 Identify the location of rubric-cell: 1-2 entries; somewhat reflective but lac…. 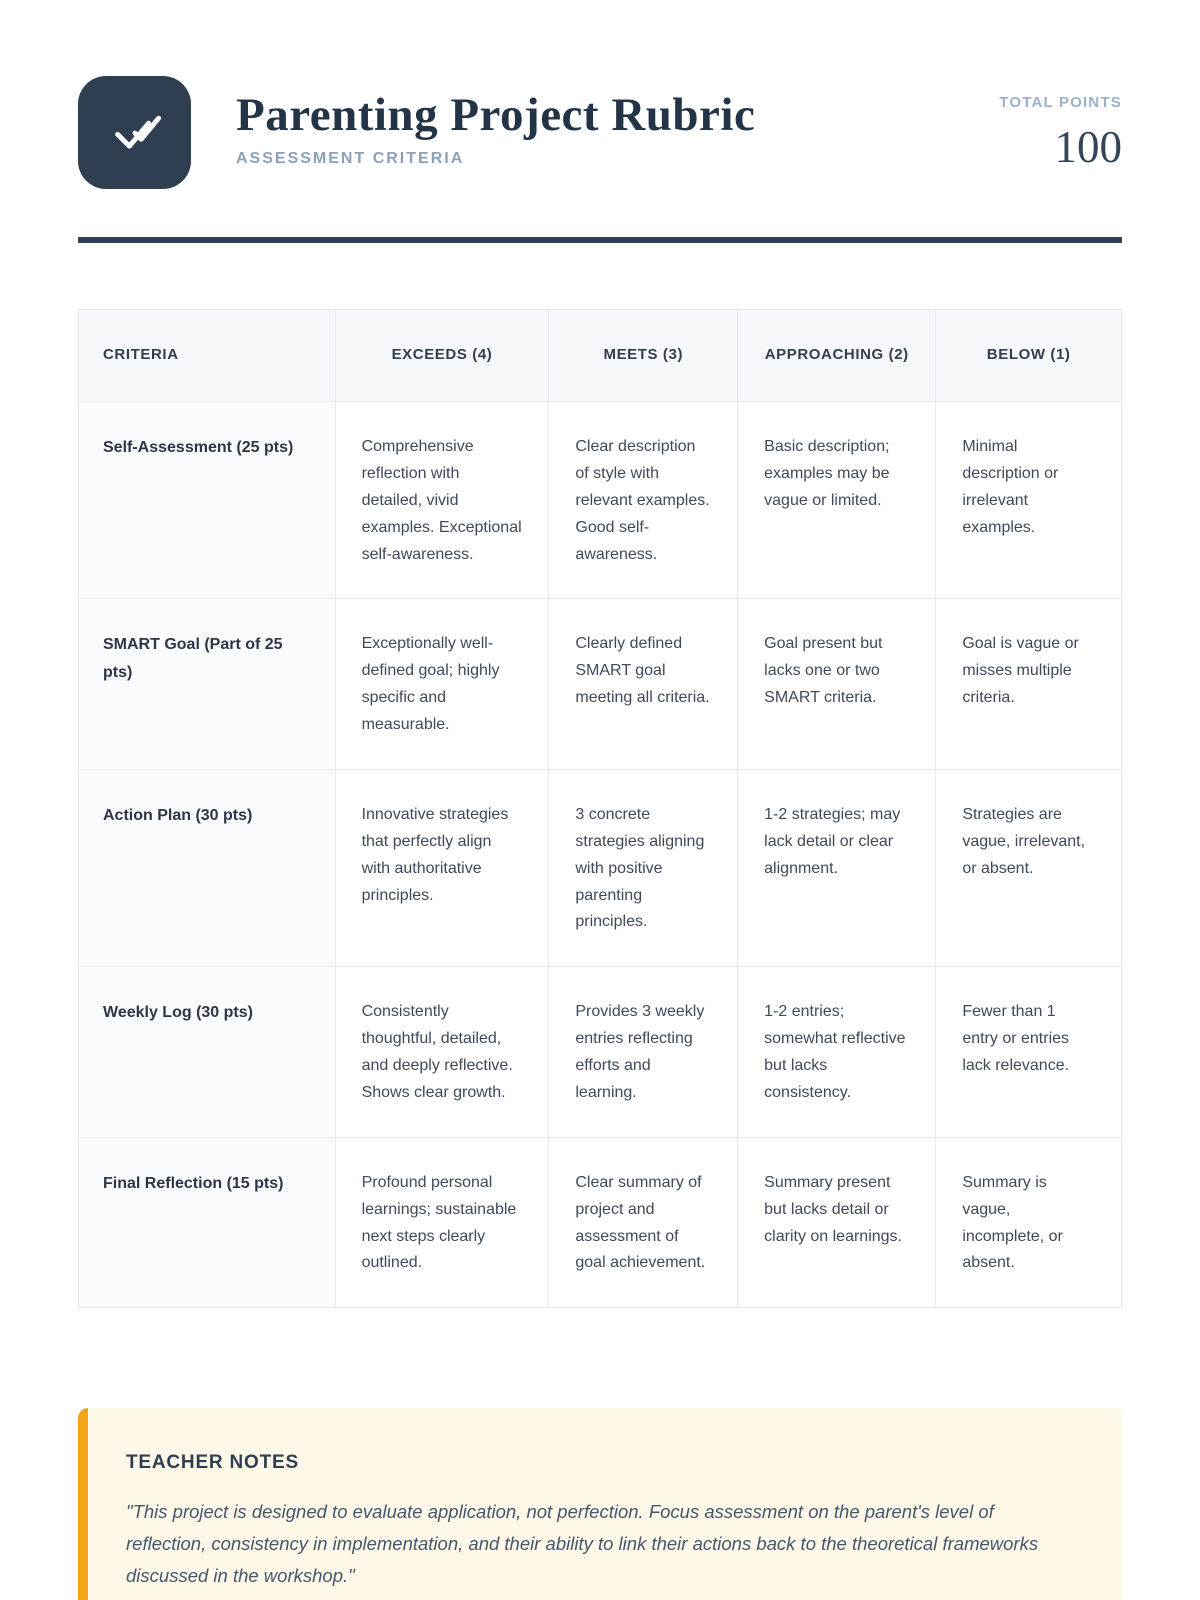
(837, 1052).